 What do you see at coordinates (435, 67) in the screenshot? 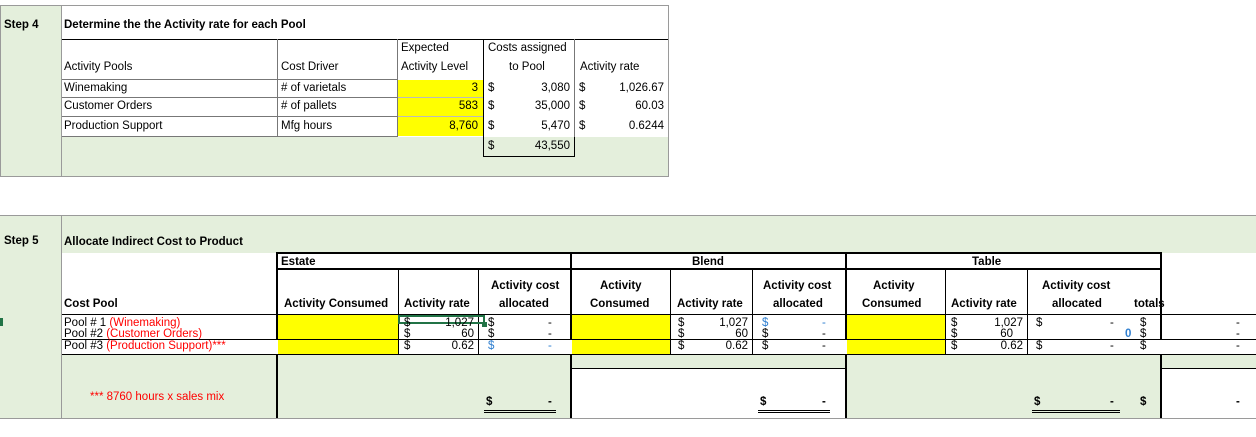
I see `header-expected-2: Activity Level` at bounding box center [435, 67].